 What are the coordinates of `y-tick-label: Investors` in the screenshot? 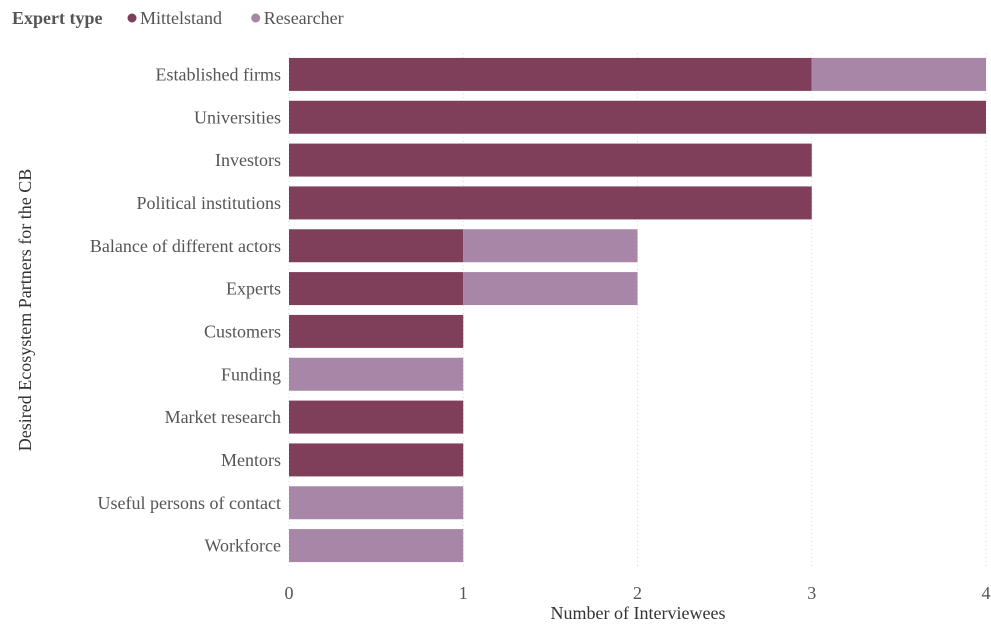 It's located at (248, 160).